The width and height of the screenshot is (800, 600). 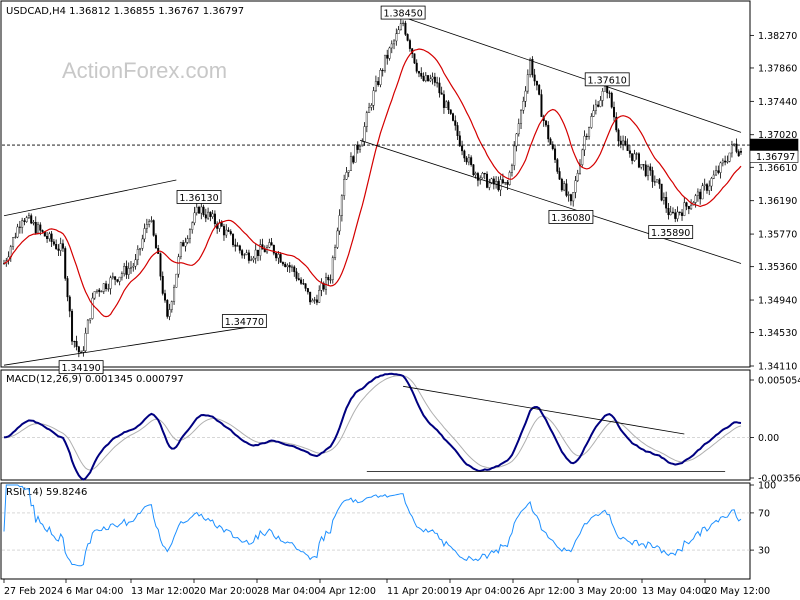 What do you see at coordinates (768, 438) in the screenshot?
I see `macd-tick-label: 0.00` at bounding box center [768, 438].